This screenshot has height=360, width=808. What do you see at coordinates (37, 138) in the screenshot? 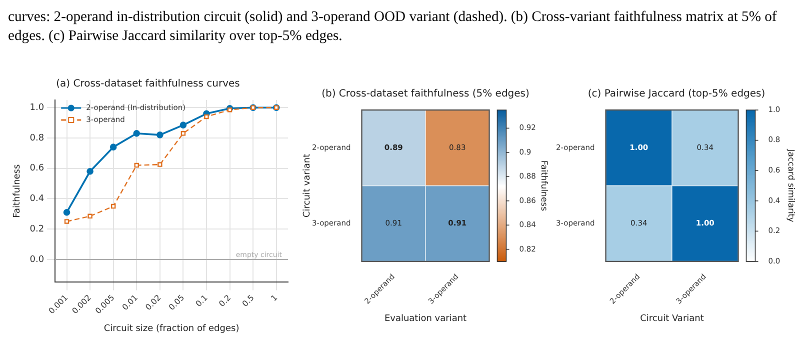
I see `y-tick-label: 0.8` at bounding box center [37, 138].